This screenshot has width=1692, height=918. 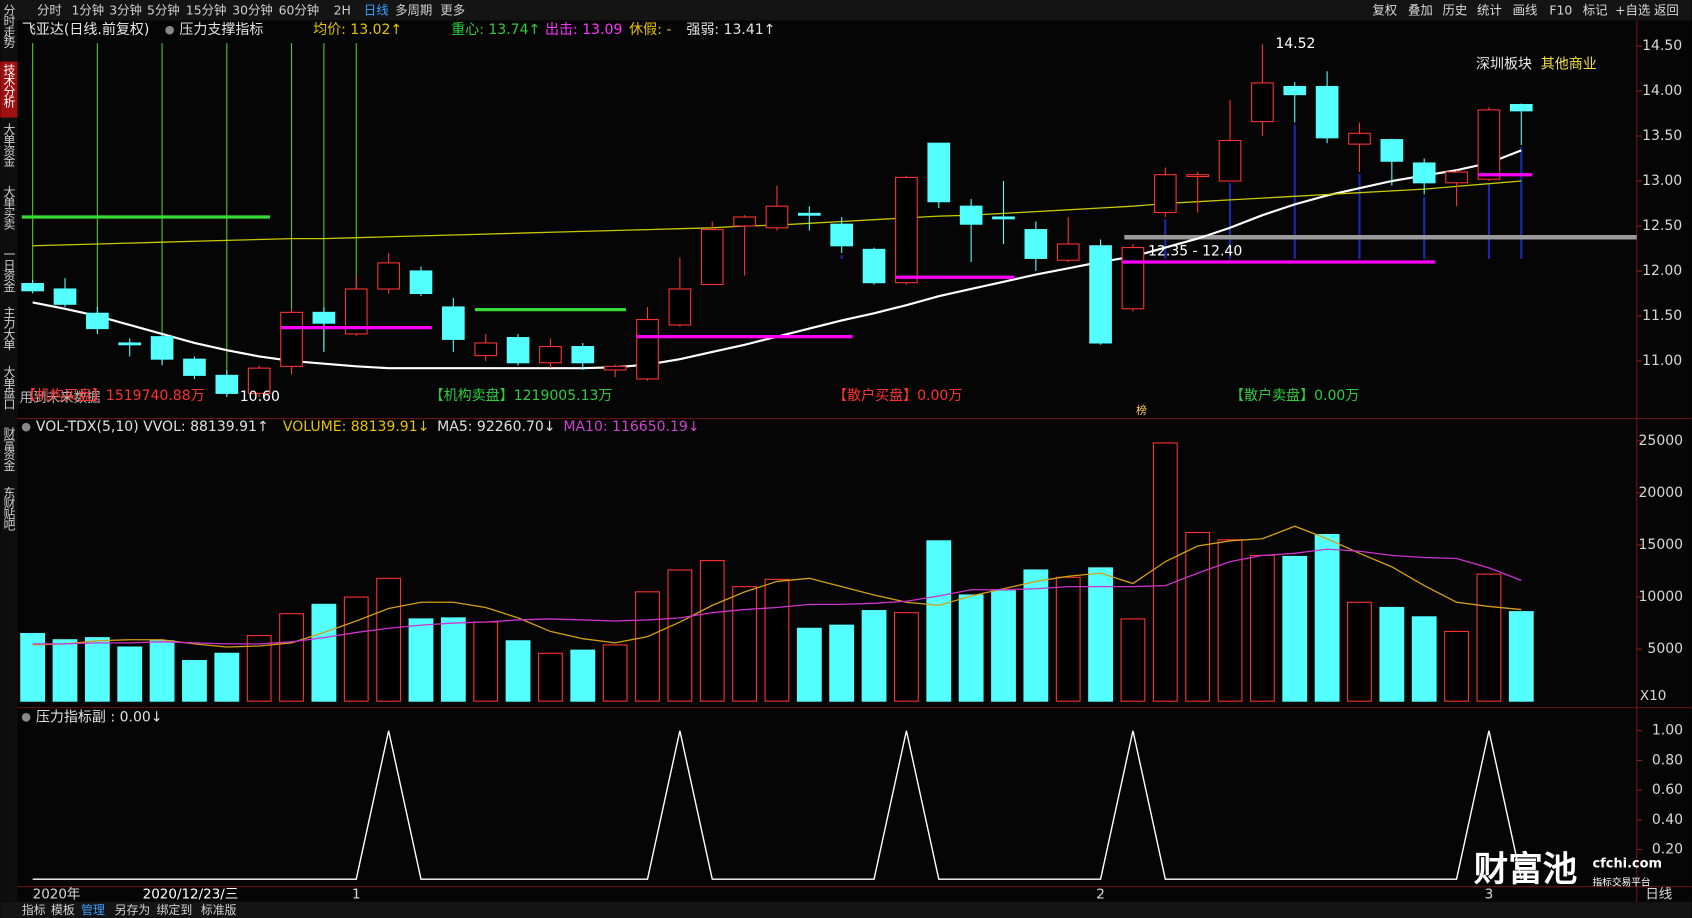 What do you see at coordinates (63, 910) in the screenshot?
I see `bottom-tab: 模板` at bounding box center [63, 910].